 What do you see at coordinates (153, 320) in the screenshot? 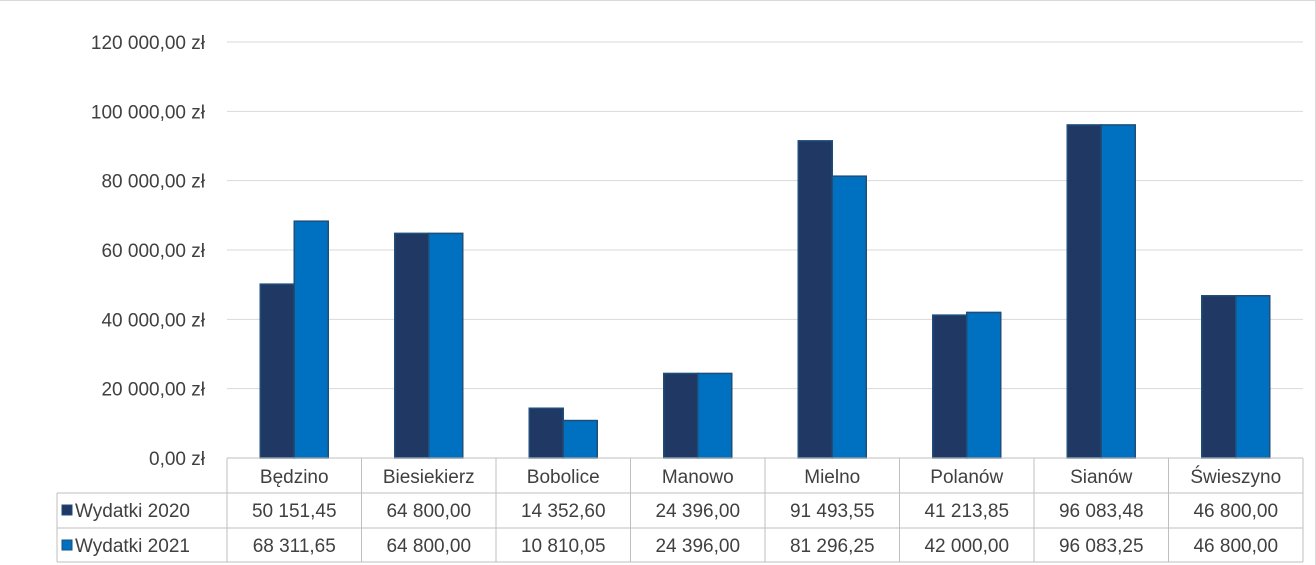
I see `y-tick-label: 40 000,00 zł` at bounding box center [153, 320].